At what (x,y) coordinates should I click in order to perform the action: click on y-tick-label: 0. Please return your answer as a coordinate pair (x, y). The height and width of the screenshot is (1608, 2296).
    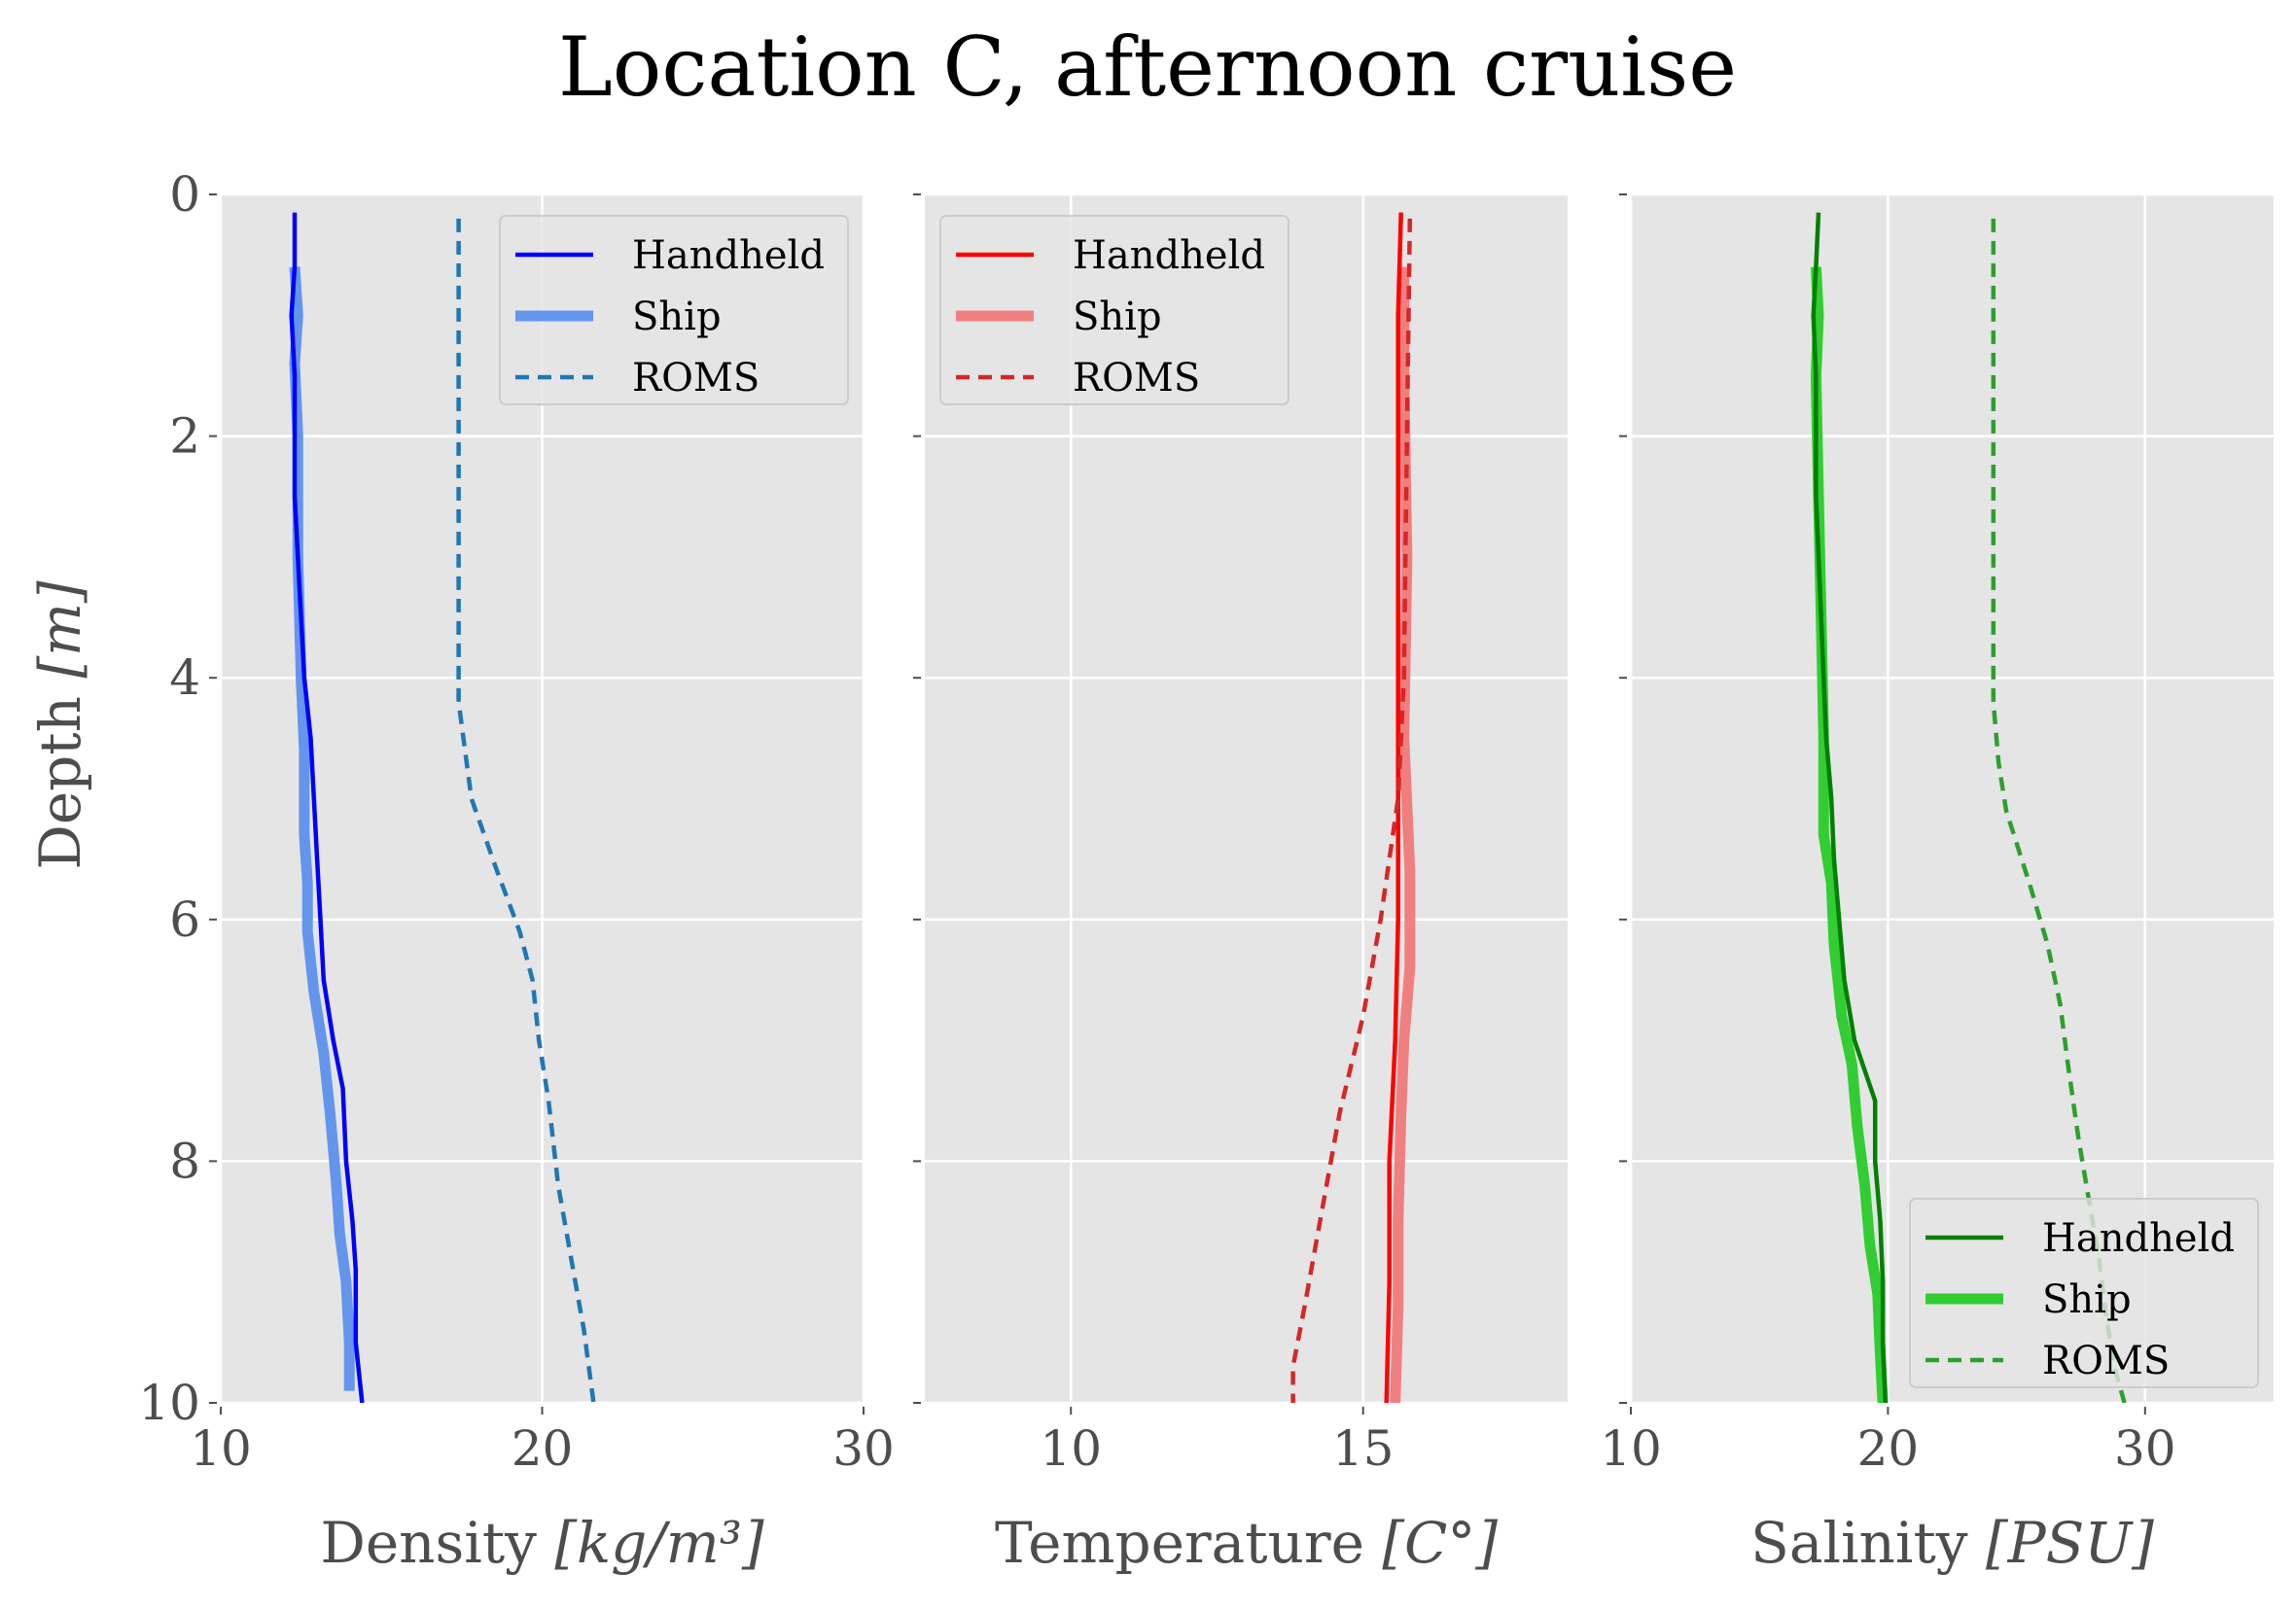
    Looking at the image, I should click on (185, 194).